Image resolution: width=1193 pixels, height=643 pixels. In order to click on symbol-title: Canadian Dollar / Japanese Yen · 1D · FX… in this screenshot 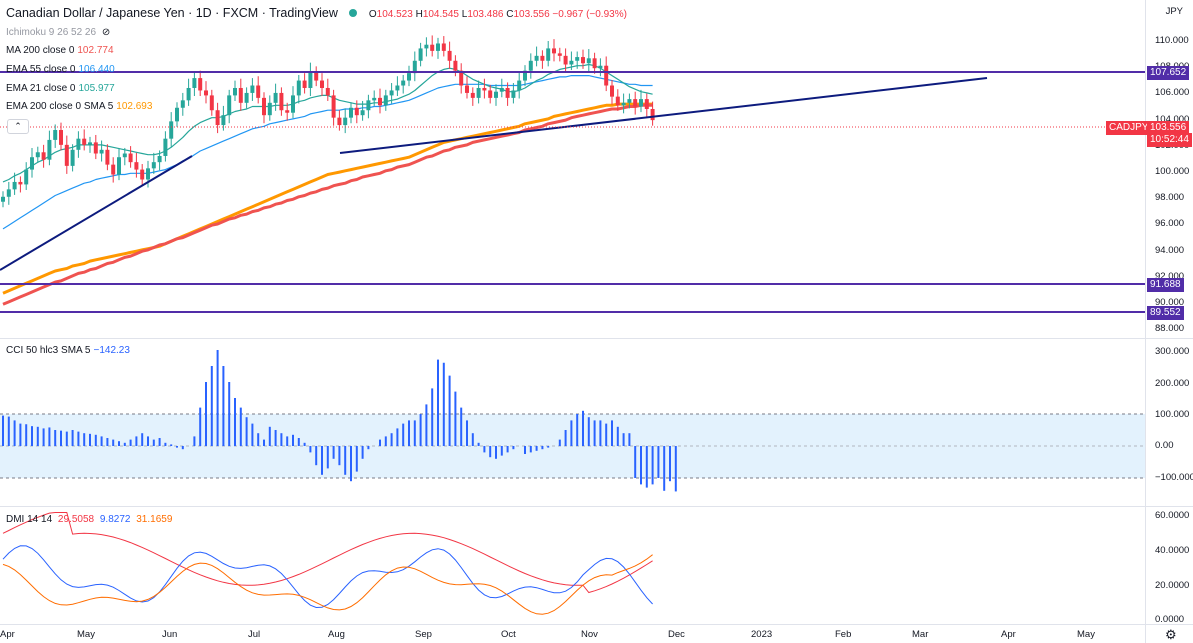, I will do `click(172, 13)`.